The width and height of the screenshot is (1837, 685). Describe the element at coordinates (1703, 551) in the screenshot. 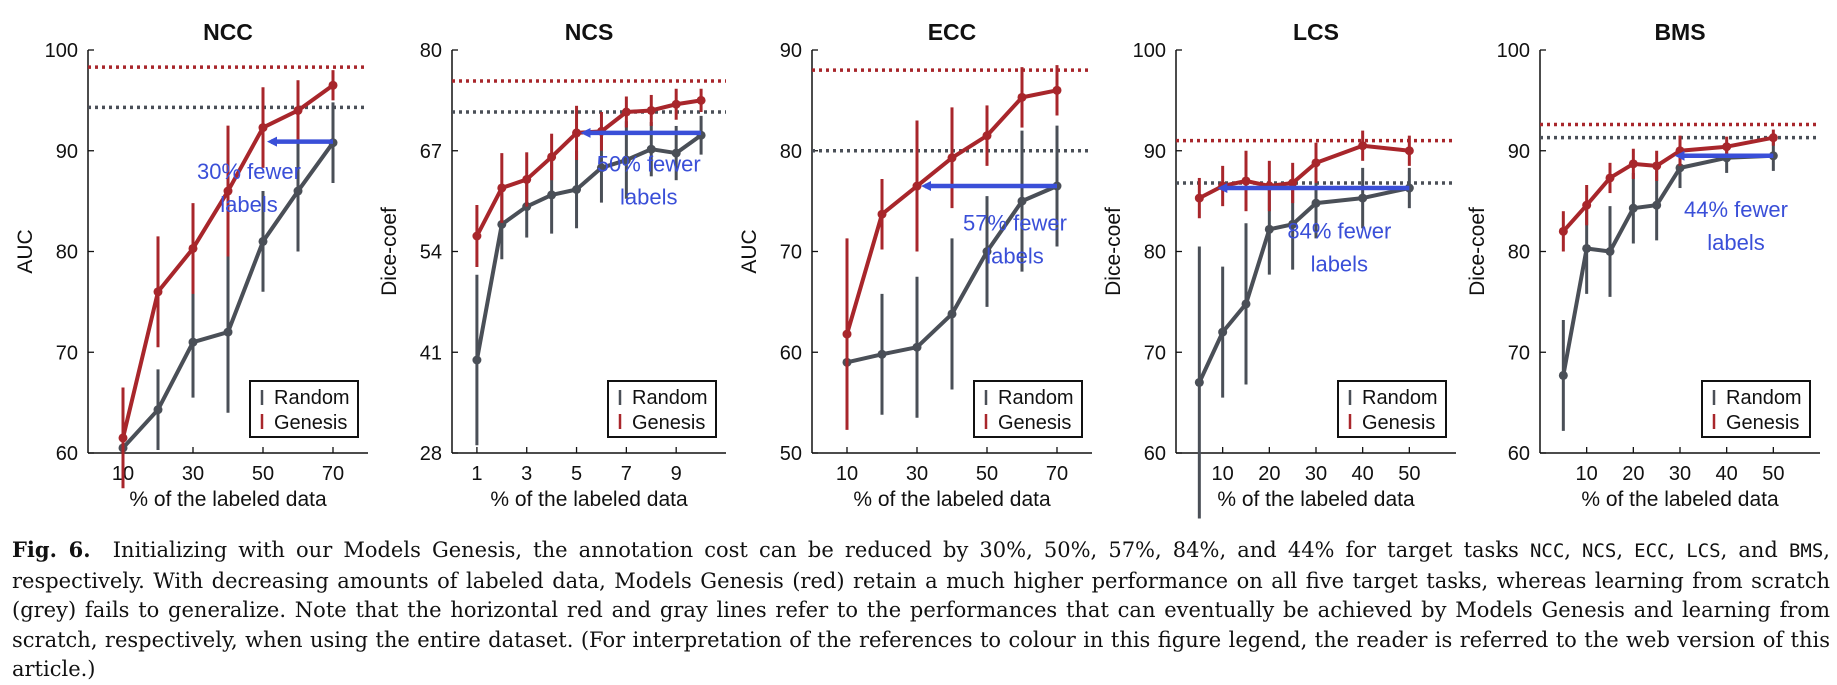

I see `caption-task-lcs: LCS` at that location.